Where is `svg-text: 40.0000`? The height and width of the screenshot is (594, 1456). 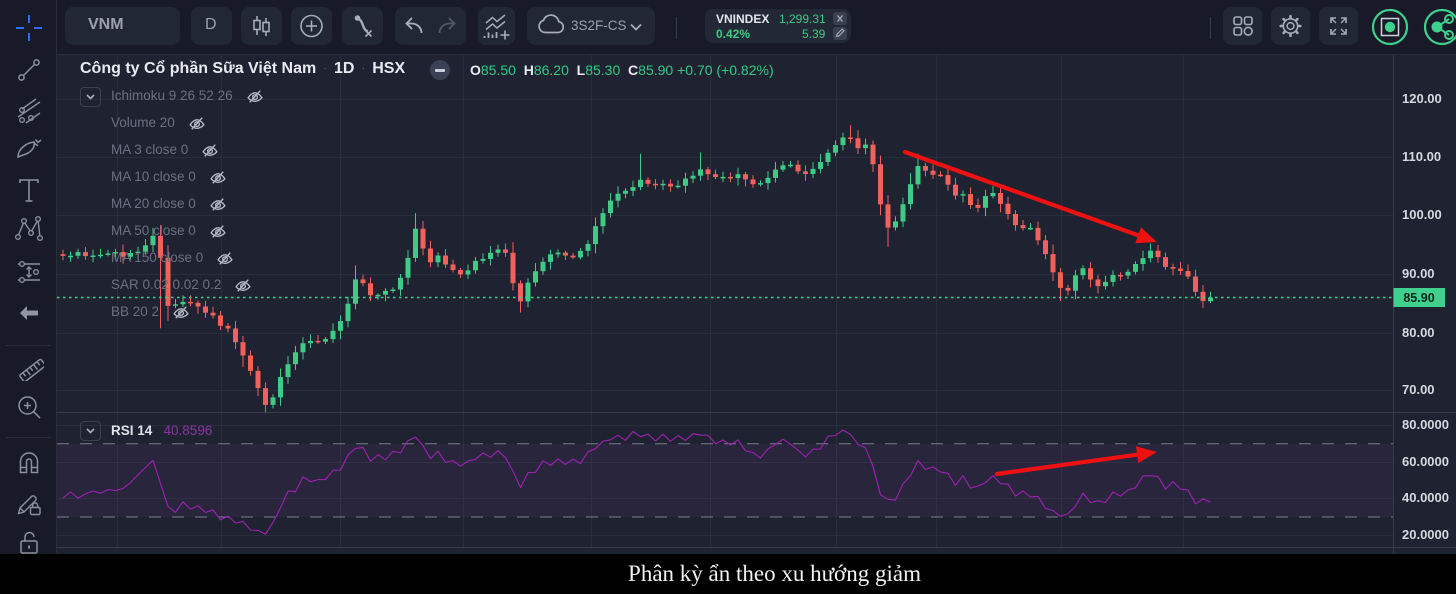
svg-text: 40.0000 is located at coordinates (1425, 497).